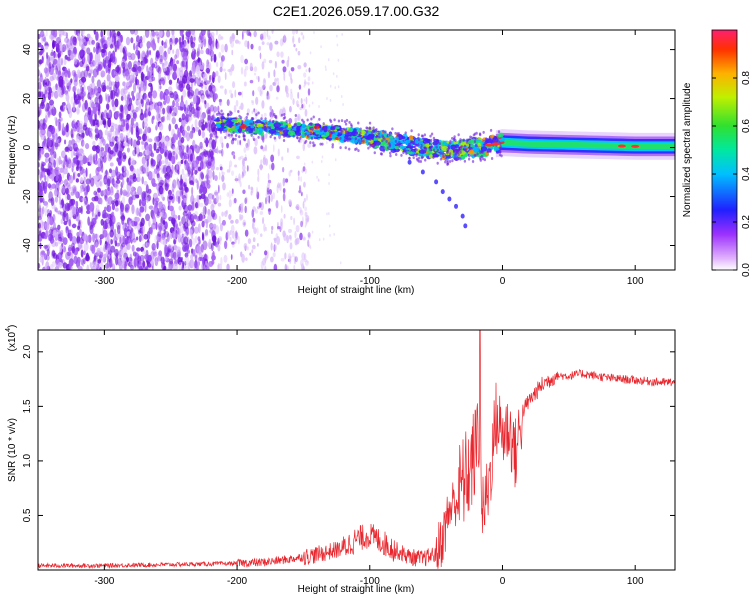 The height and width of the screenshot is (600, 750). What do you see at coordinates (104, 581) in the screenshot?
I see `x-tick-label: -300` at bounding box center [104, 581].